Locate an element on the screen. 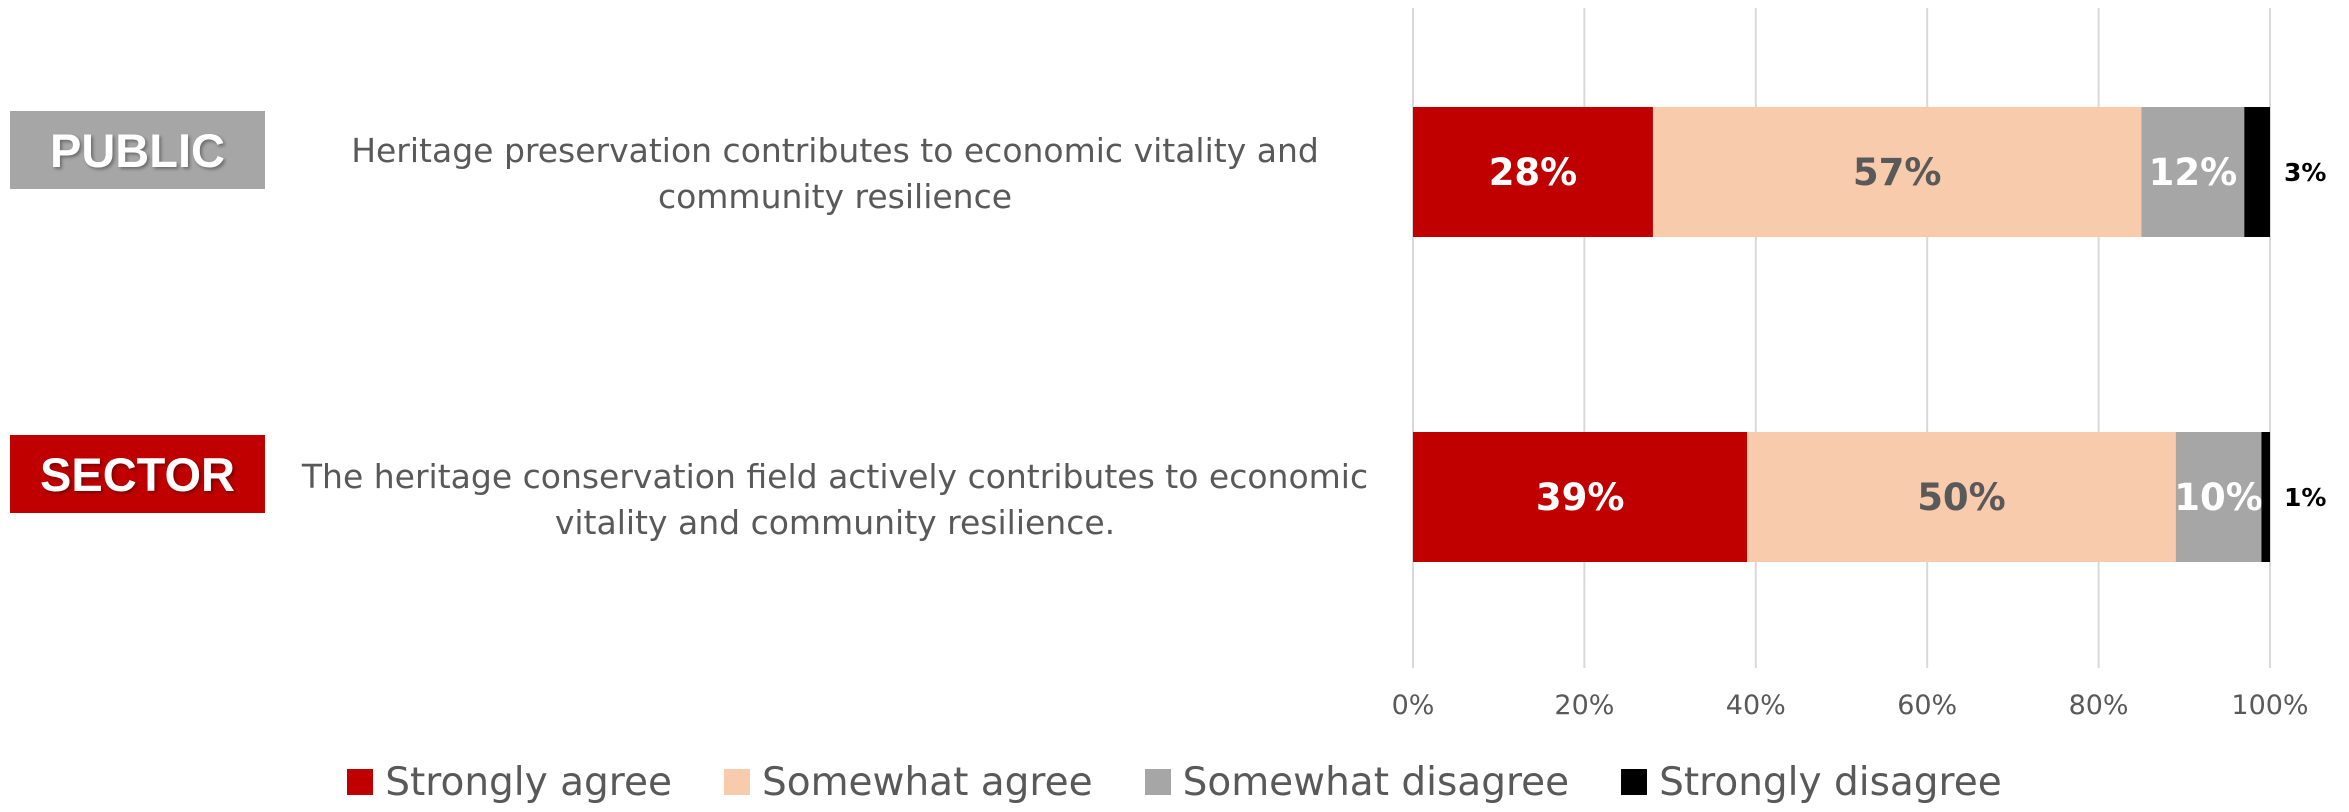 Image resolution: width=2349 pixels, height=812 pixels. data-label: 10% is located at coordinates (2218, 497).